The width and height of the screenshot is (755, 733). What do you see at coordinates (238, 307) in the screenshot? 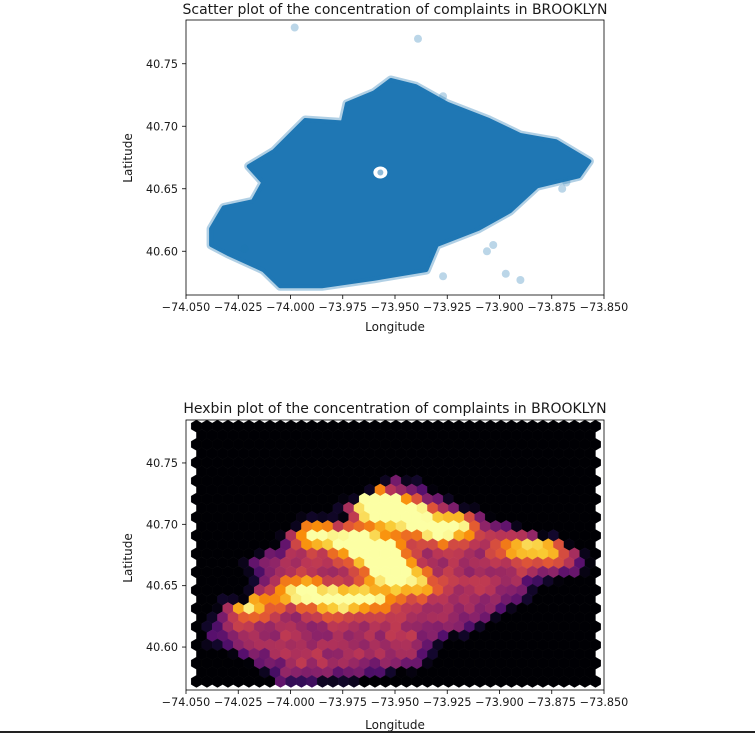
I see `scatter-xtick-label: −74.025` at bounding box center [238, 307].